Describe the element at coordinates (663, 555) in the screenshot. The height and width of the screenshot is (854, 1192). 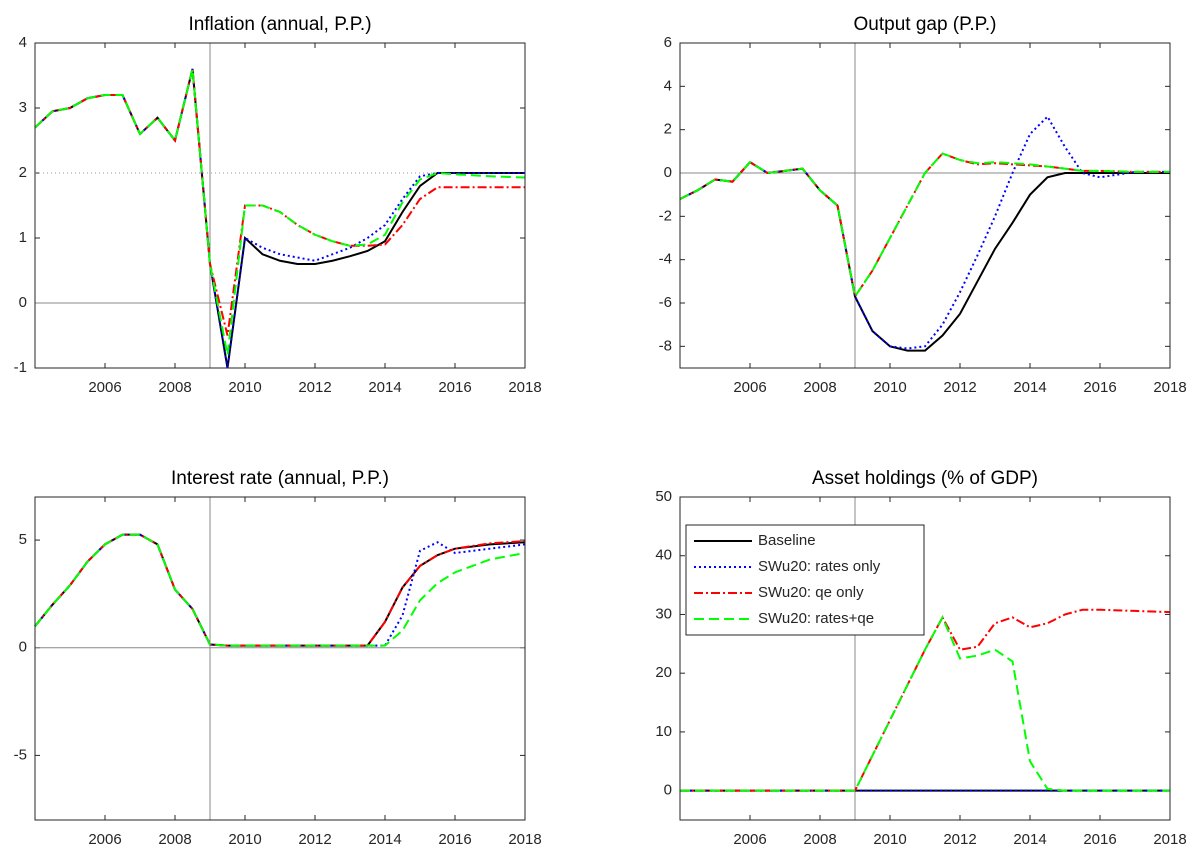
I see `y-tick-label: 40` at that location.